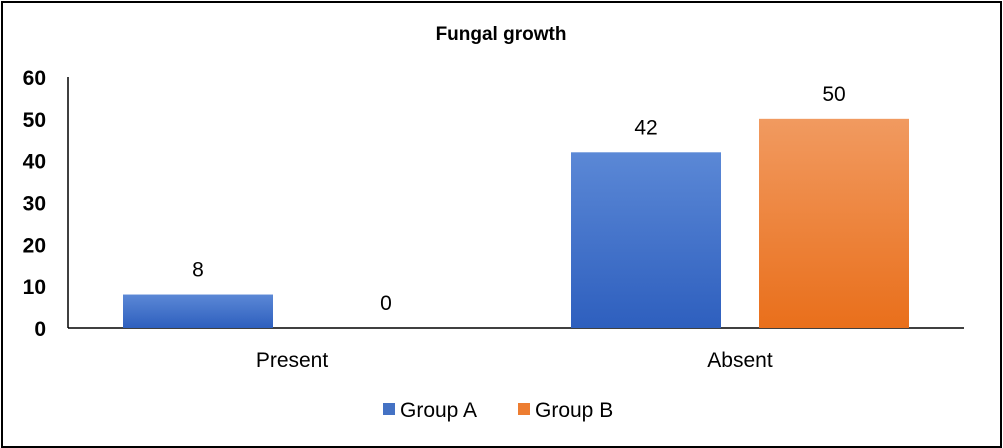 The image size is (1003, 448). Describe the element at coordinates (34, 162) in the screenshot. I see `y-tick-label: 40` at that location.